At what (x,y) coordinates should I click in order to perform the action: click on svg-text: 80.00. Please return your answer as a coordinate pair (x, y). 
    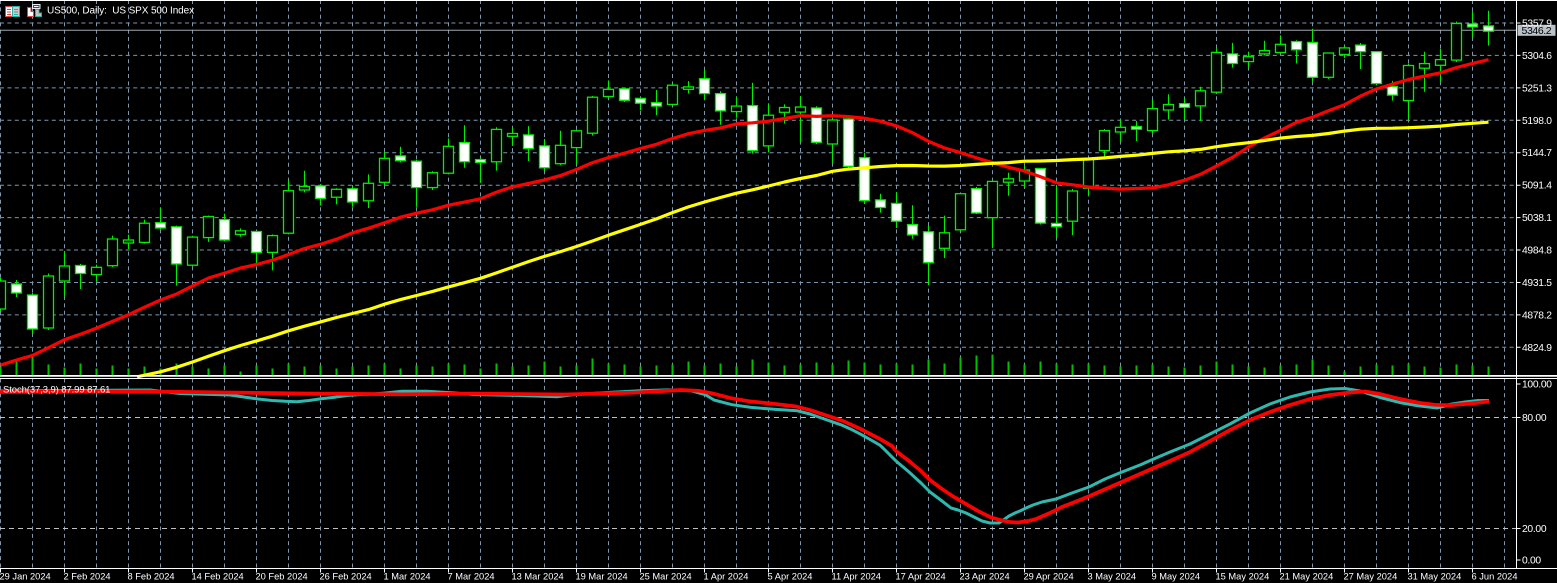
    Looking at the image, I should click on (1534, 418).